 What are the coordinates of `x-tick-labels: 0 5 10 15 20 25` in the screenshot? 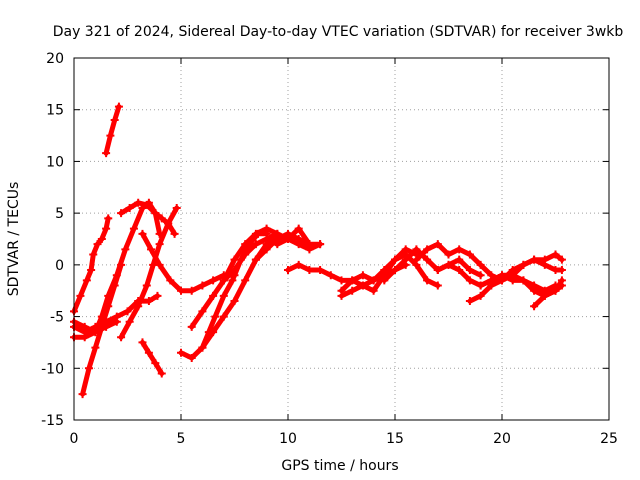 It's located at (344, 439).